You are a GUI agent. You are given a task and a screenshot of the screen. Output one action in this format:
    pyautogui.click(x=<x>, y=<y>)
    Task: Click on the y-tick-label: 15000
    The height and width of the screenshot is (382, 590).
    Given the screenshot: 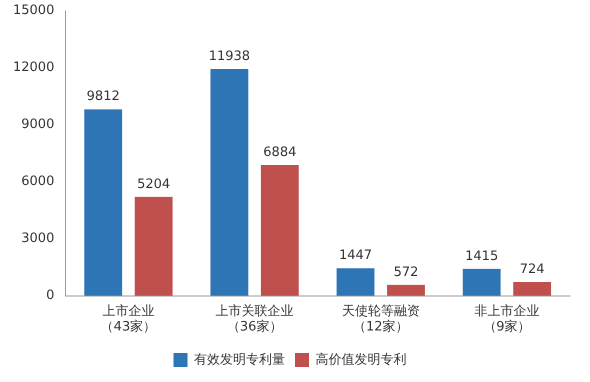 What is the action you would take?
    pyautogui.click(x=33, y=10)
    